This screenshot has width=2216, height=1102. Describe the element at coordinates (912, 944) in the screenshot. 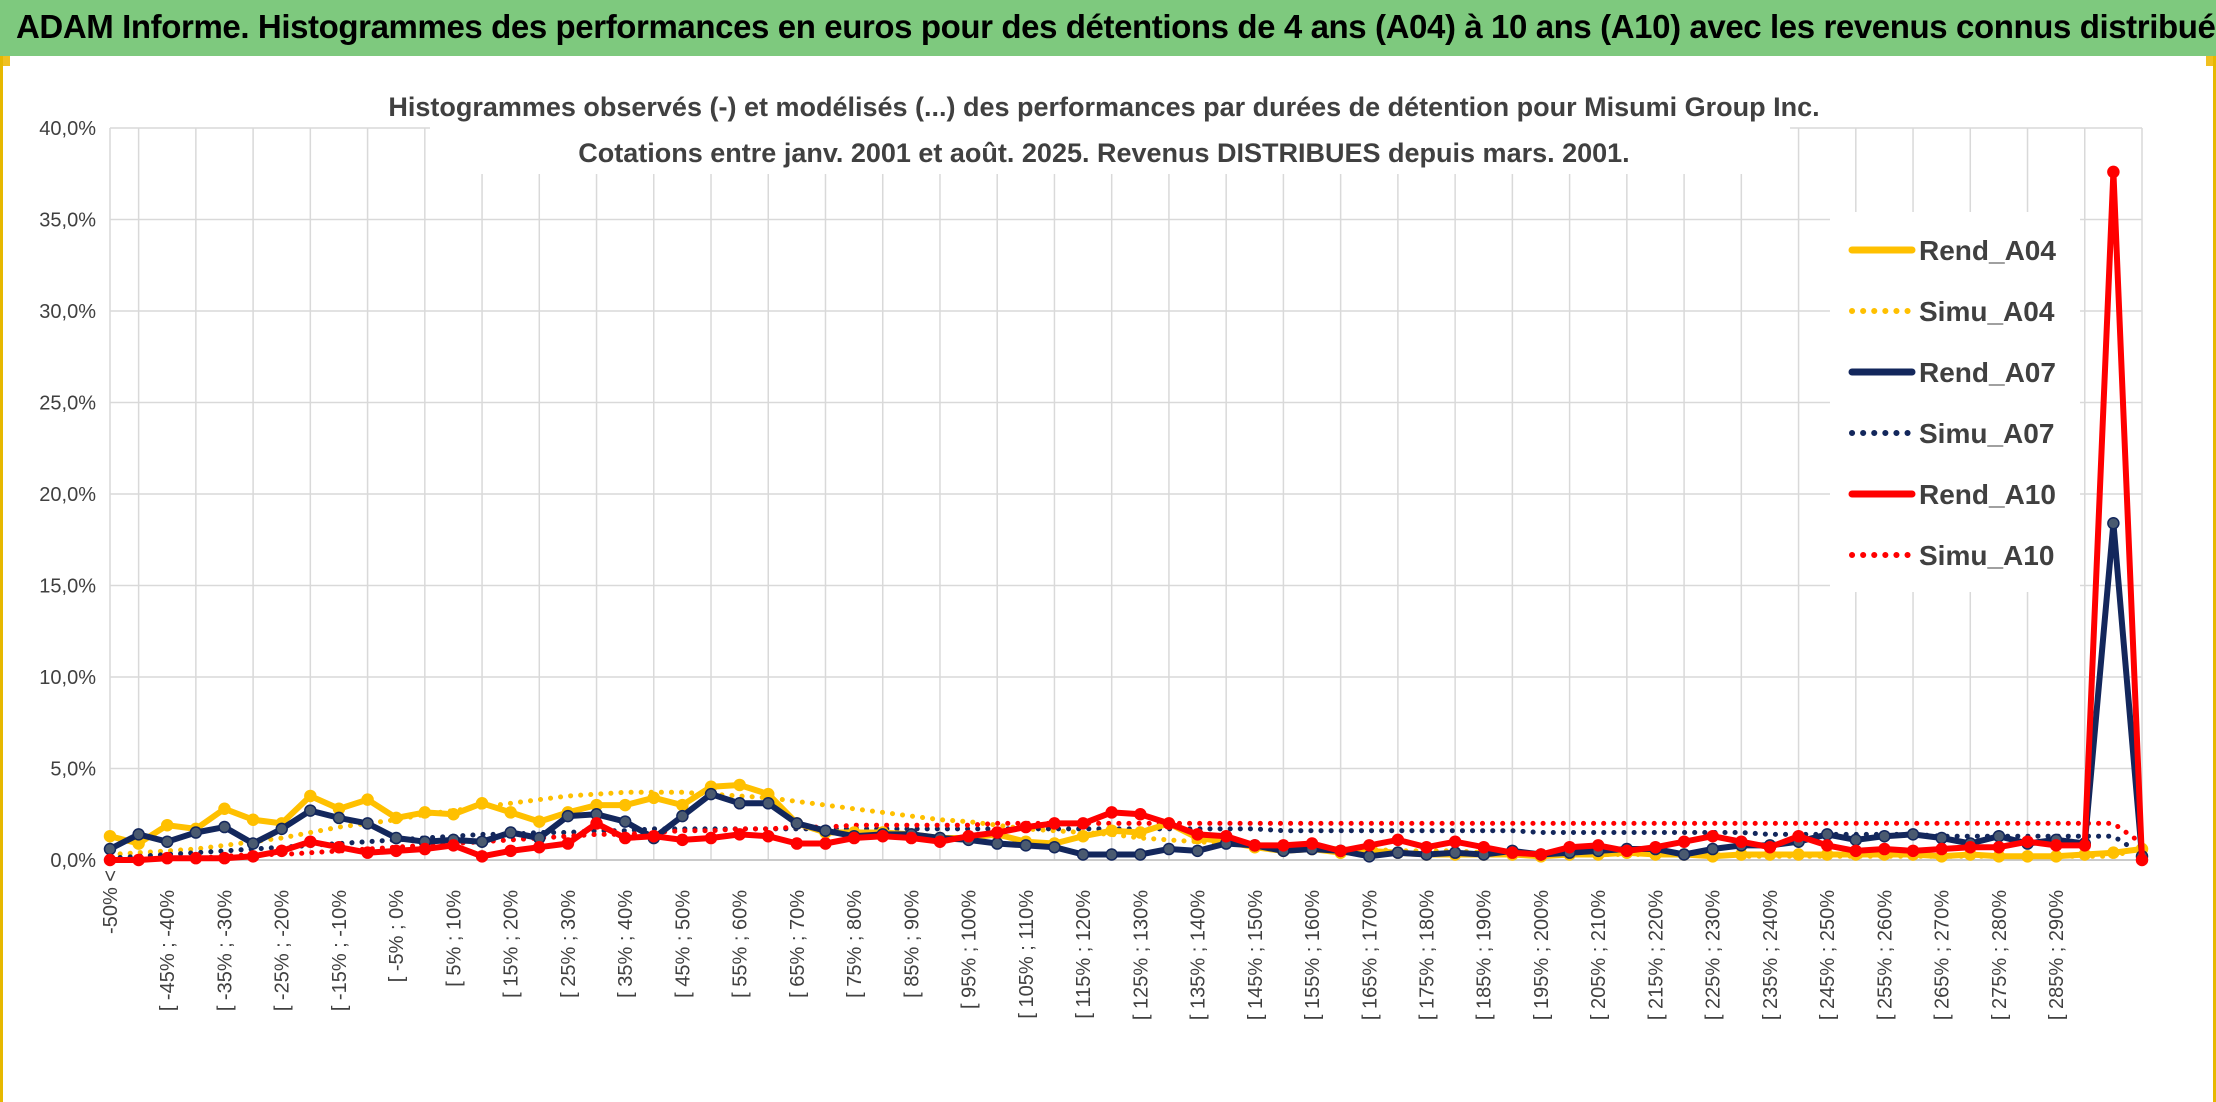

I see `x-tick-label: [ 85% ; 90%` at that location.